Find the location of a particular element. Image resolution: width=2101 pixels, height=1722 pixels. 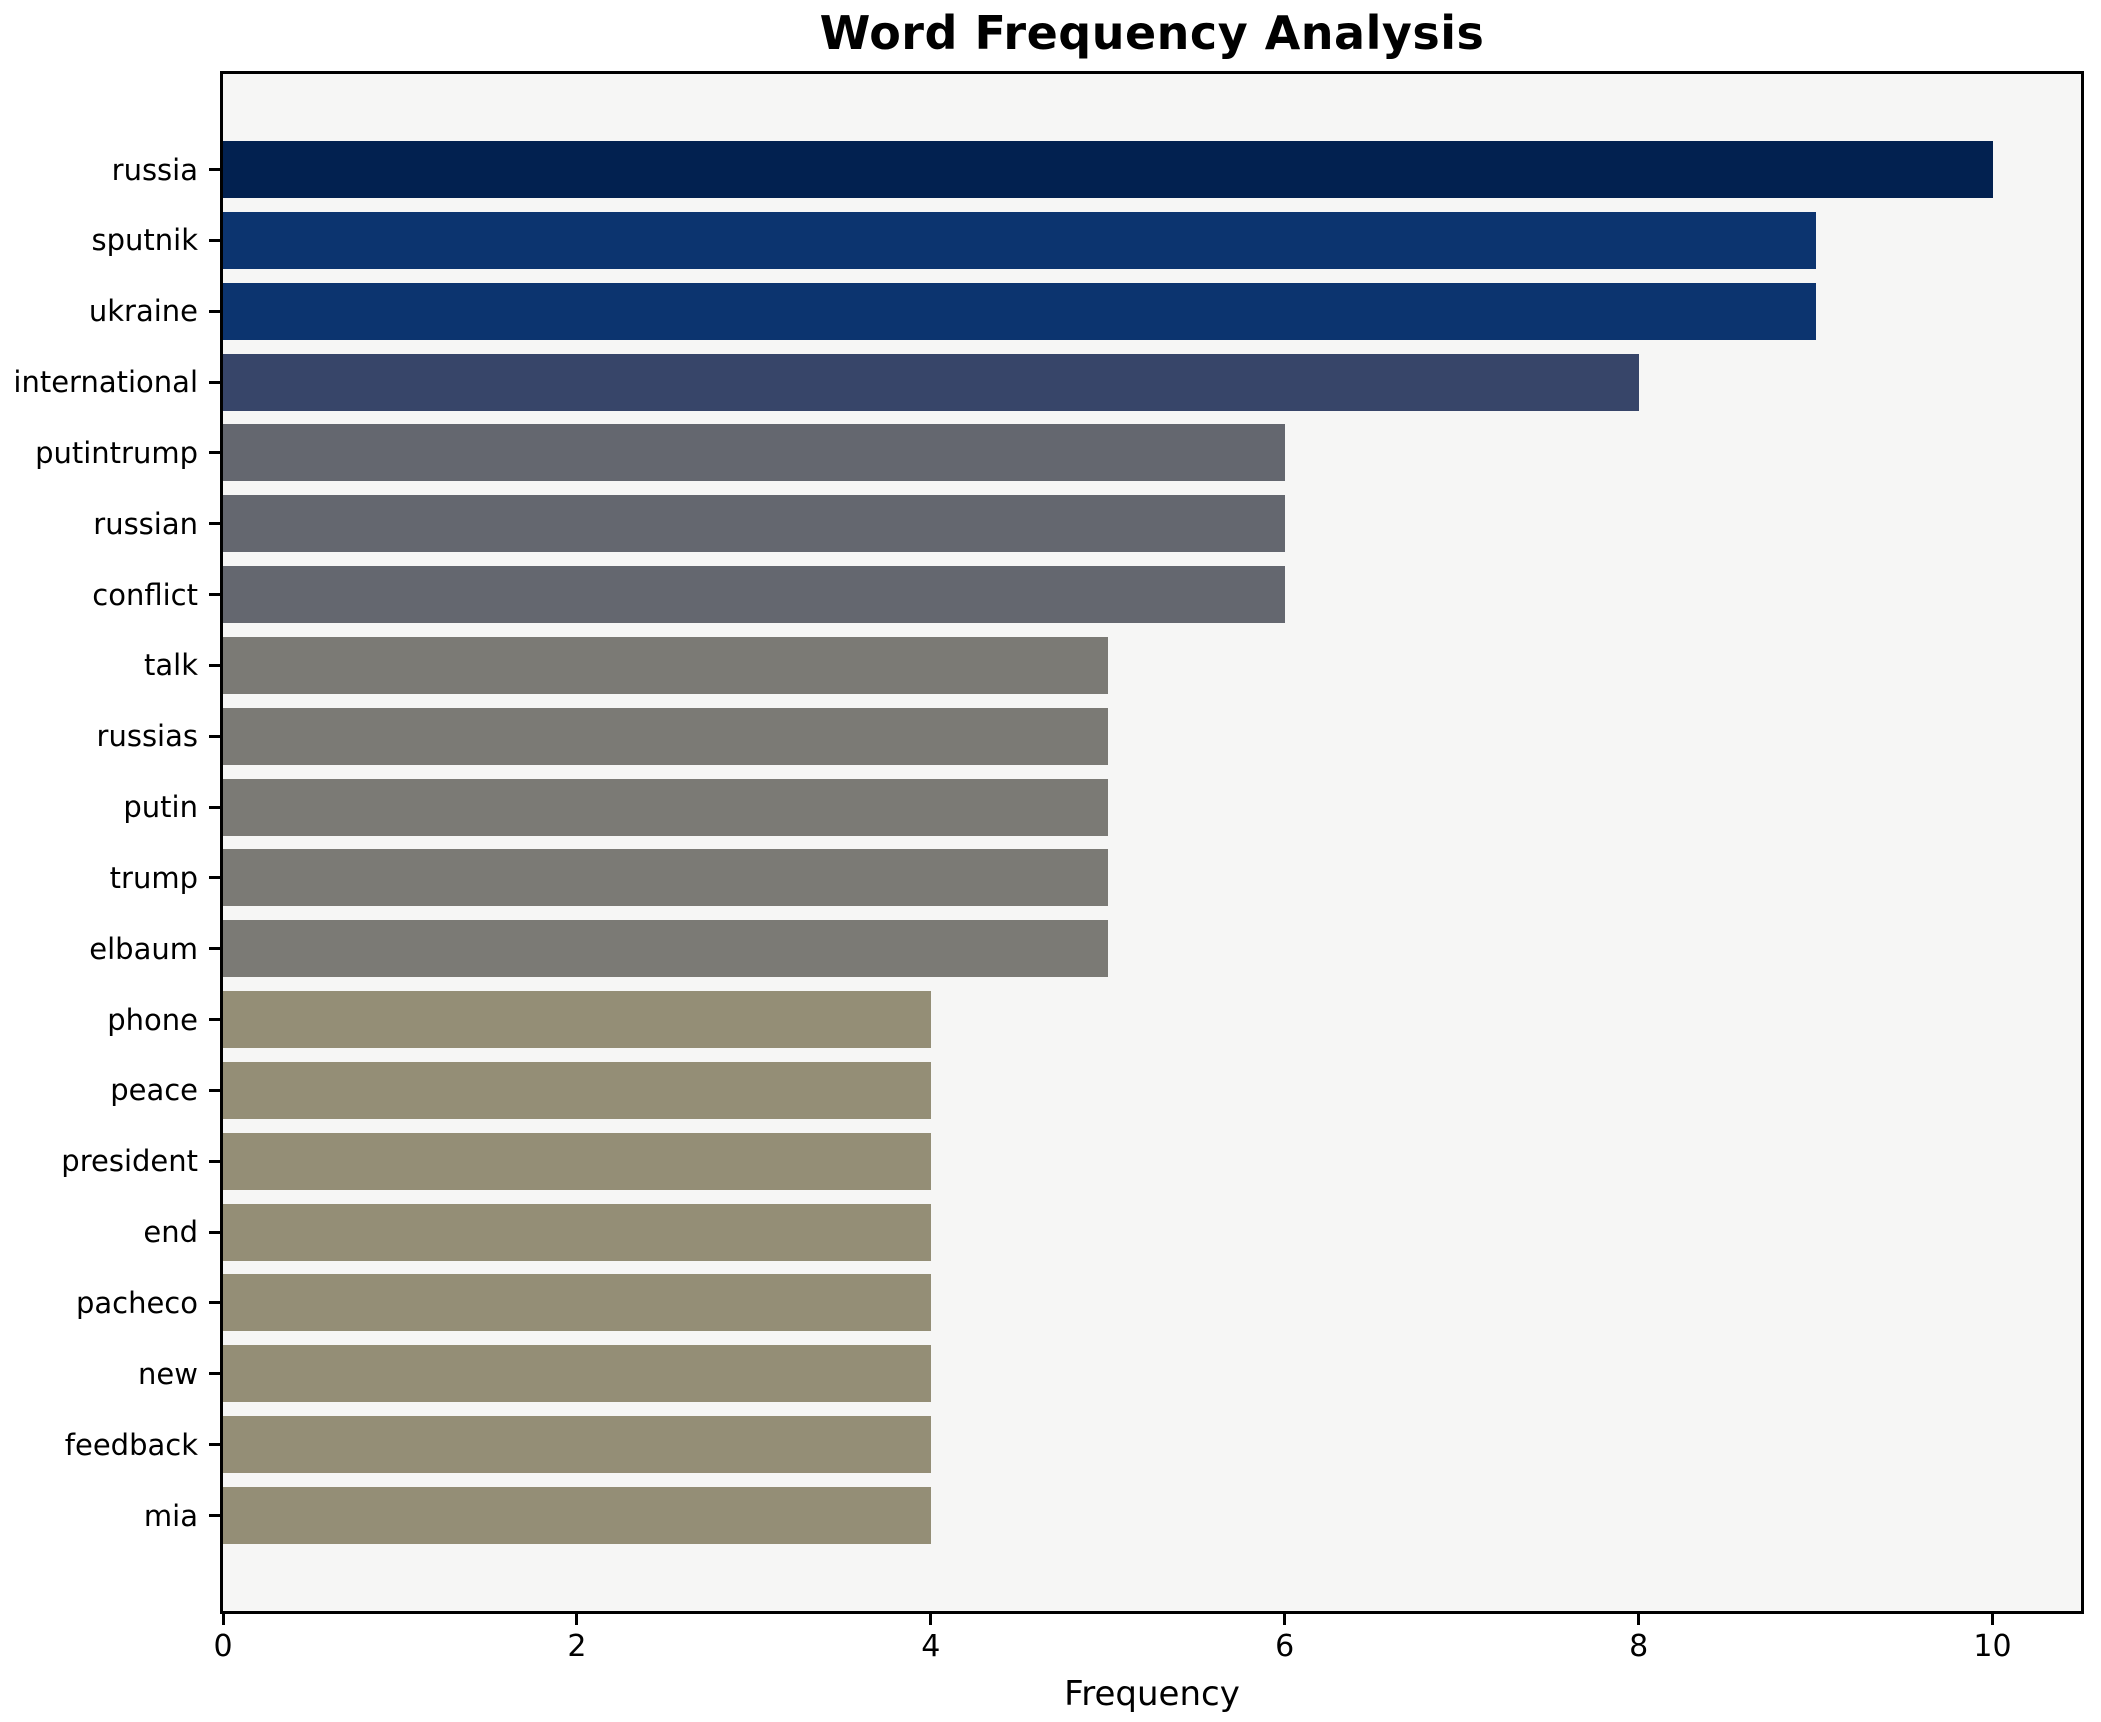

bar-pacheco is located at coordinates (577, 1303).